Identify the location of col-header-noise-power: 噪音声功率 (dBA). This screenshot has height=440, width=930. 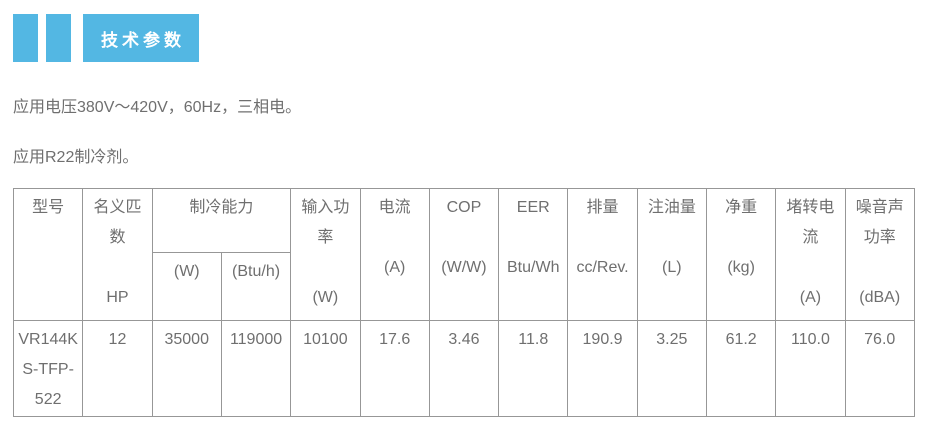
(879, 254).